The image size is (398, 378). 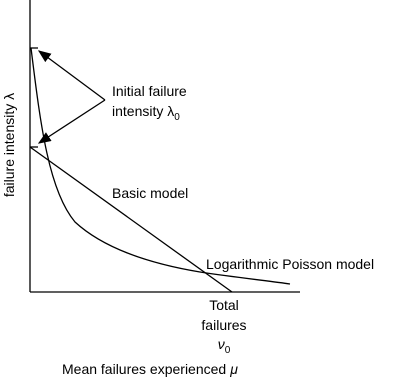 What do you see at coordinates (223, 325) in the screenshot?
I see `annotation: failures` at bounding box center [223, 325].